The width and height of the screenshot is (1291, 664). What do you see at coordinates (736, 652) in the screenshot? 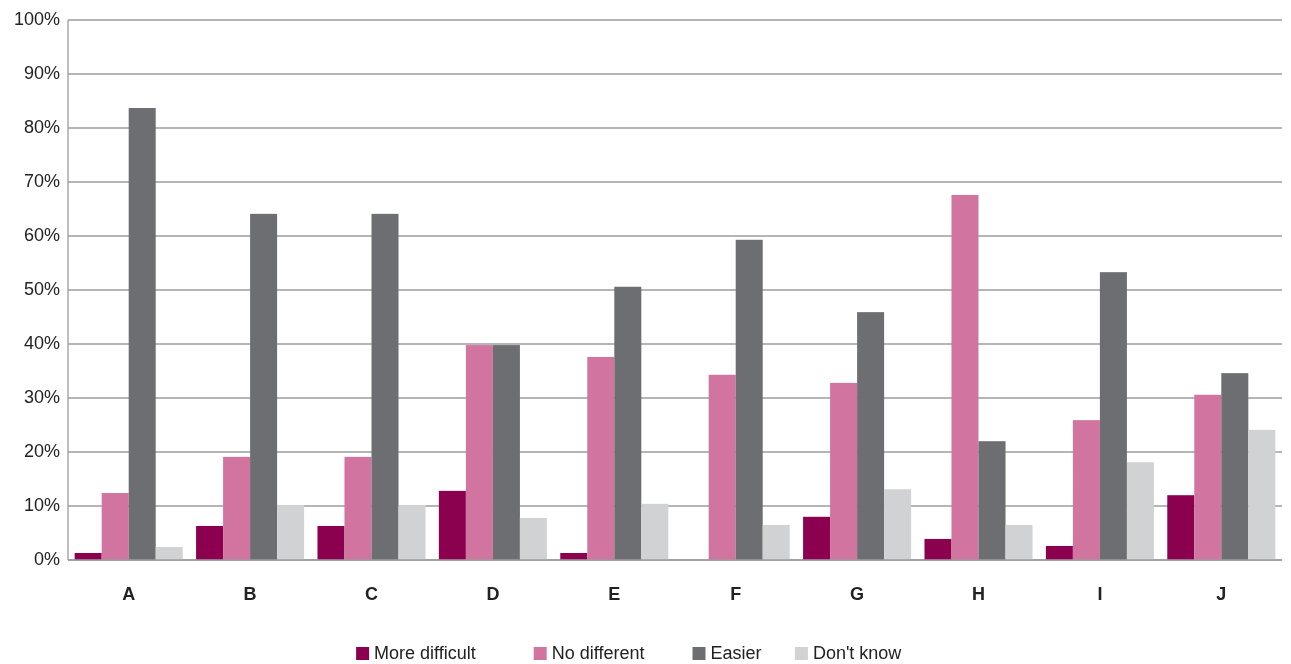
I see `legend-label: Easier` at bounding box center [736, 652].